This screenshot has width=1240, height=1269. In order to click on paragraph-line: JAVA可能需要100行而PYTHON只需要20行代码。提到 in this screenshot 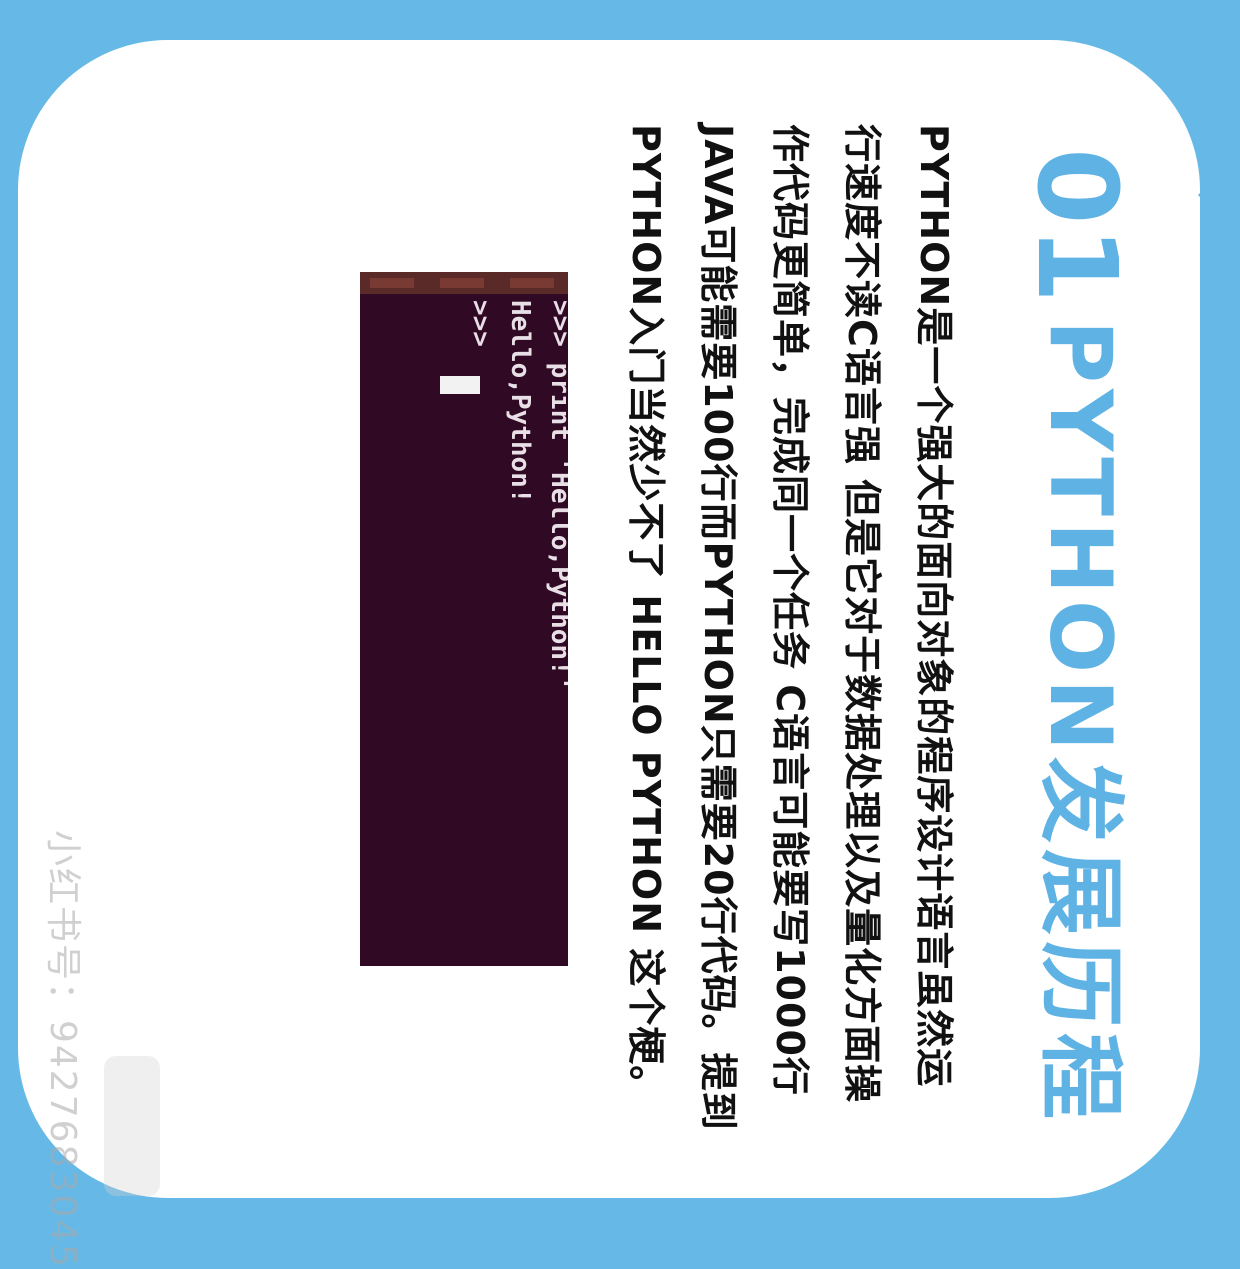, I will do `click(718, 627)`.